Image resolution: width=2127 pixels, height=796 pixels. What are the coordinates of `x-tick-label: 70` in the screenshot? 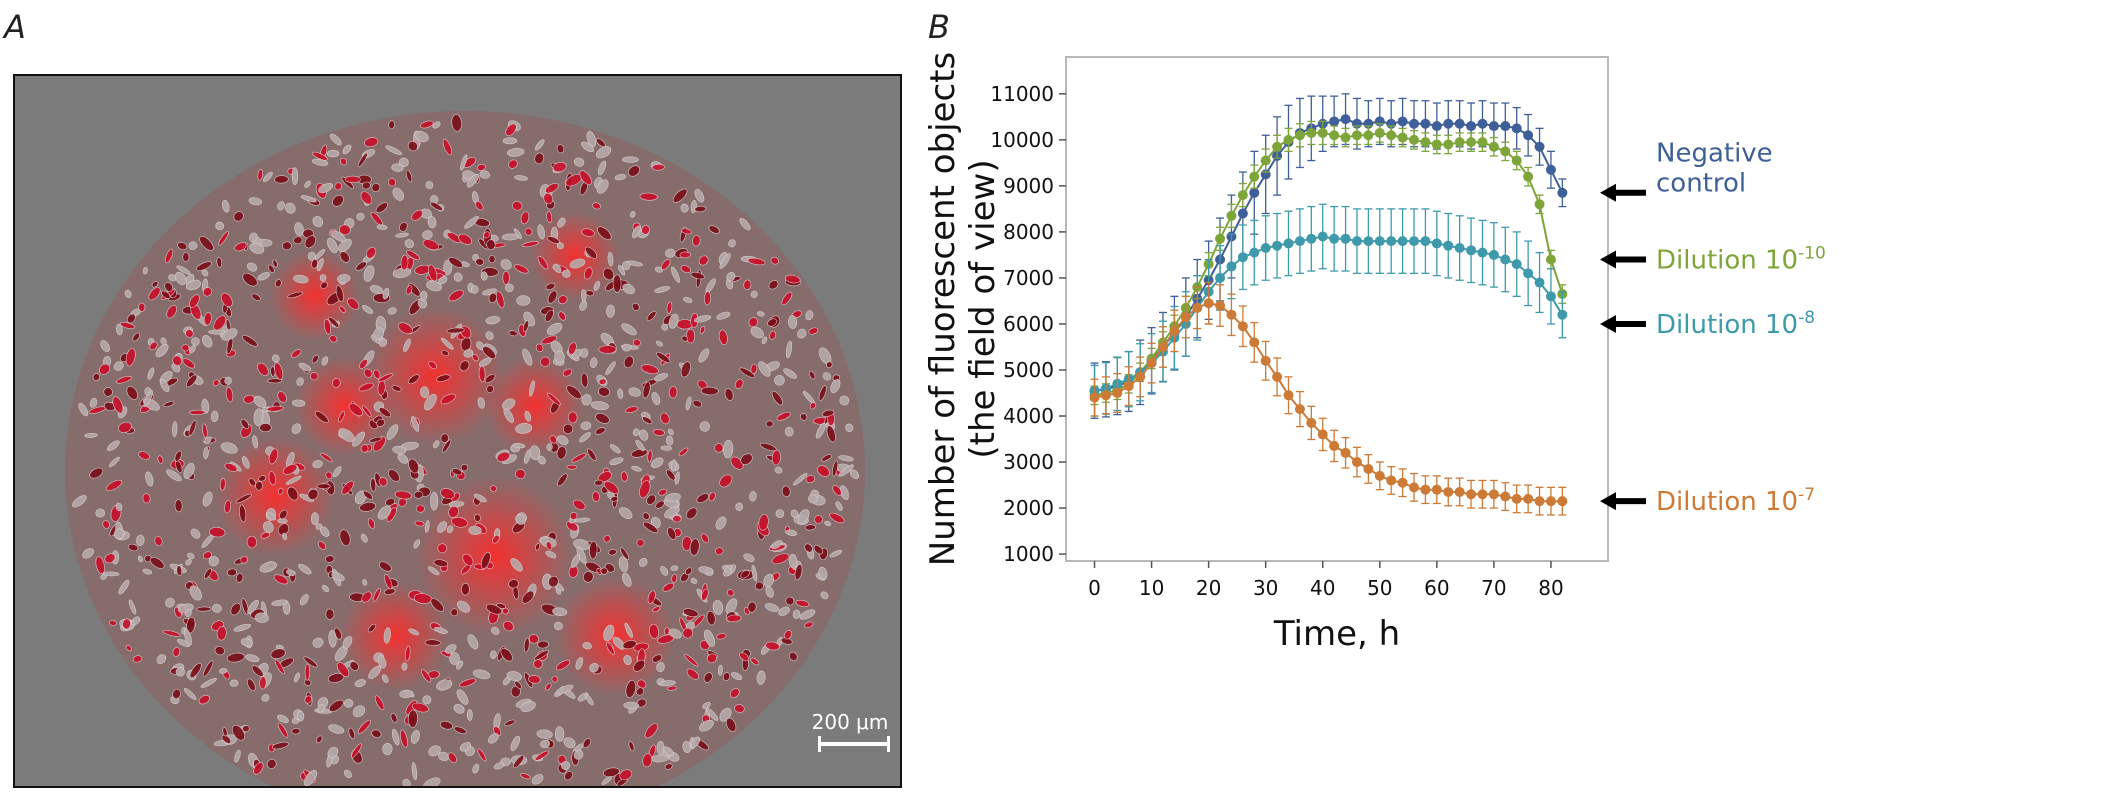 It's located at (1493, 588).